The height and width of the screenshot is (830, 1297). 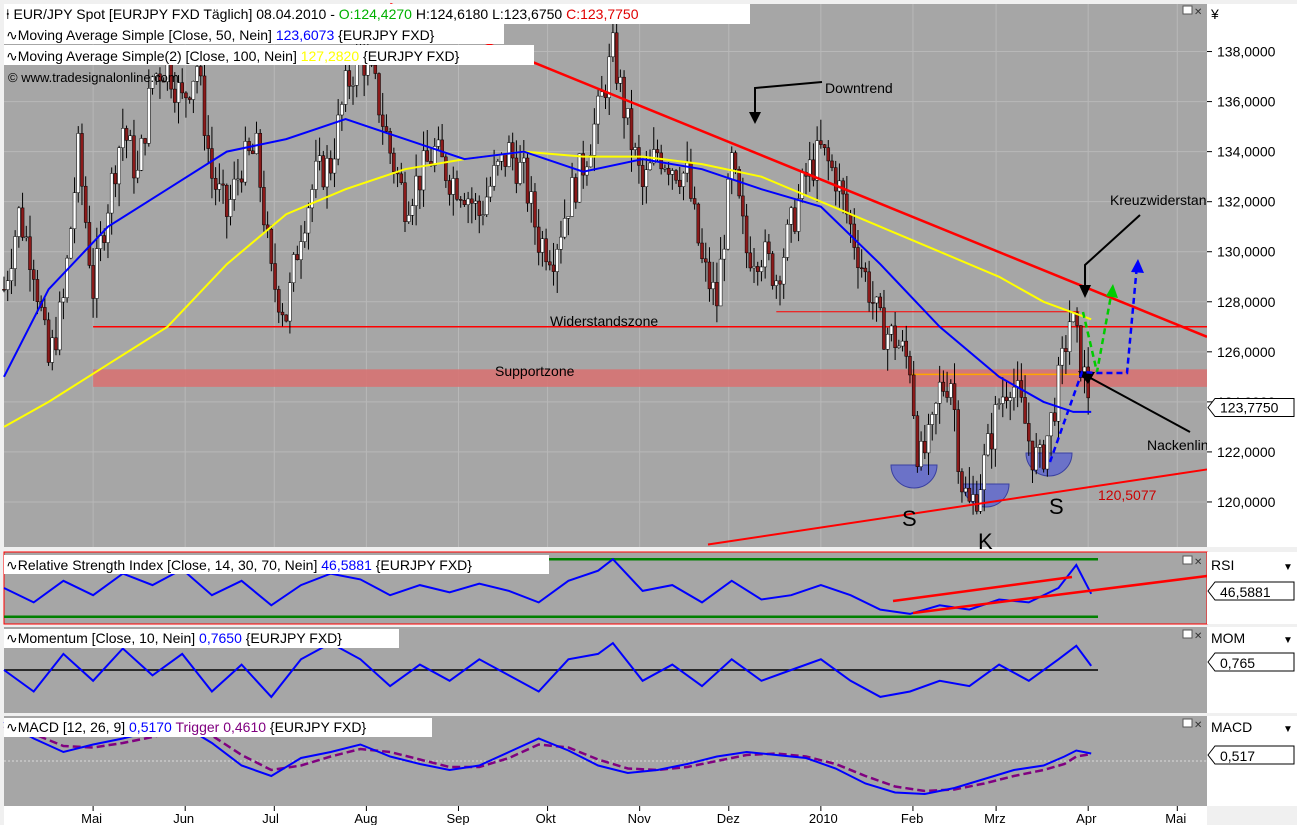 I want to click on price-pane-buttons: ✕, so click(x=1192, y=11).